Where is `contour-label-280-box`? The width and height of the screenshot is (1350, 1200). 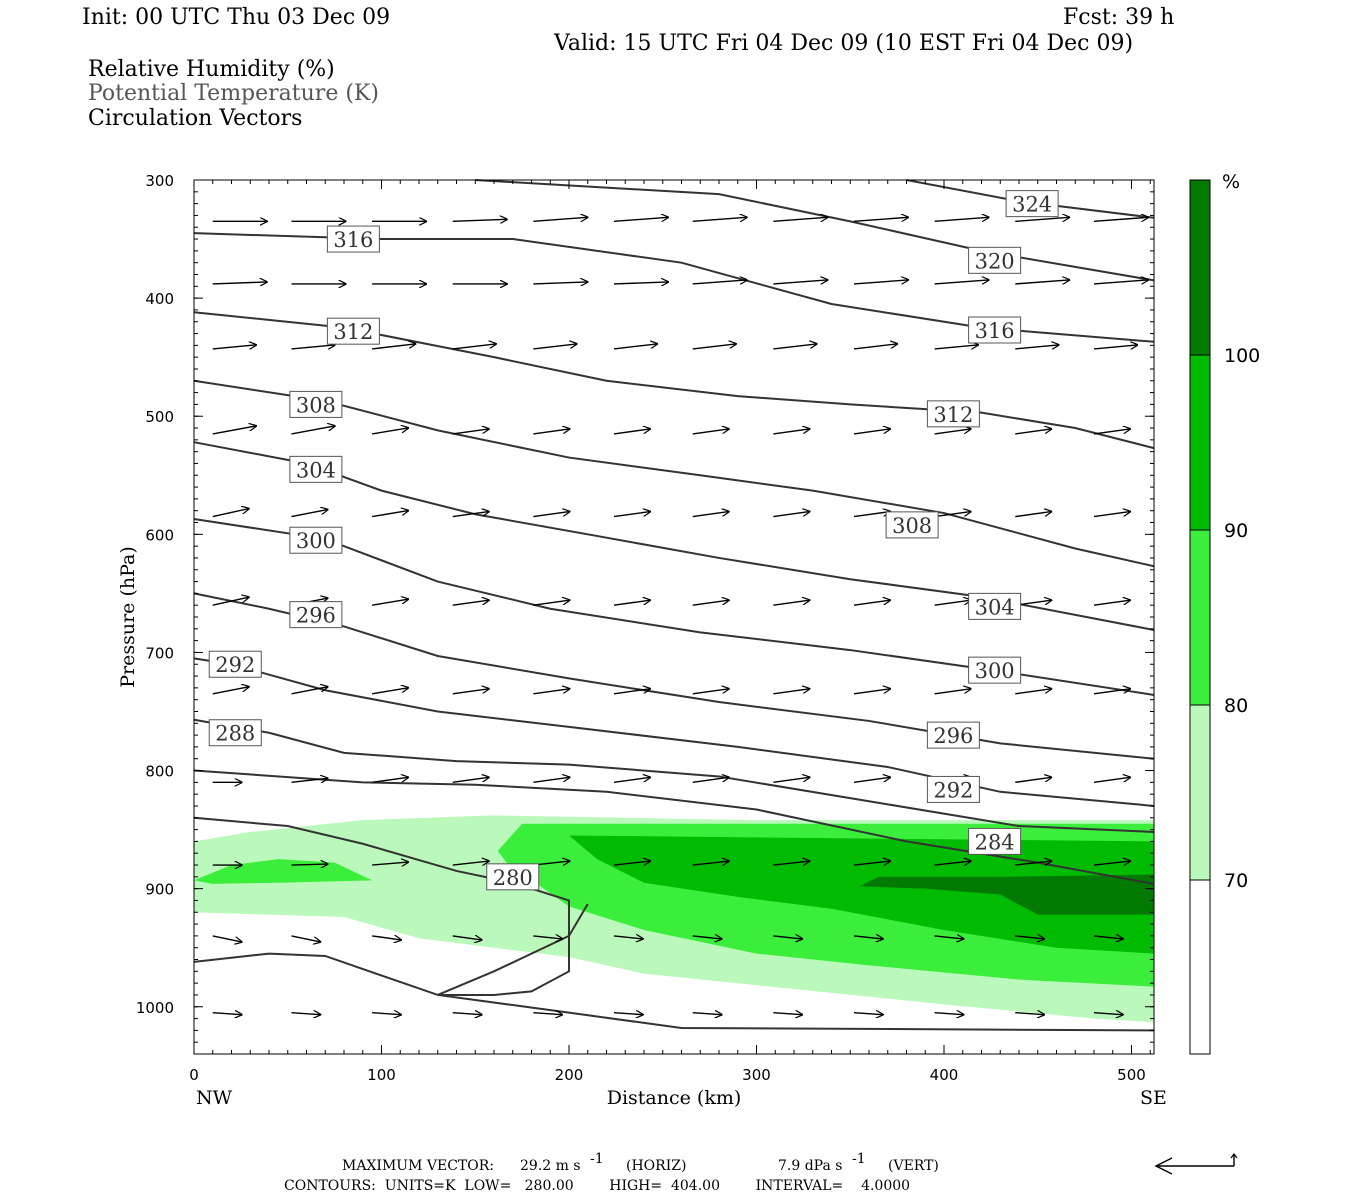
contour-label-280-box is located at coordinates (513, 877).